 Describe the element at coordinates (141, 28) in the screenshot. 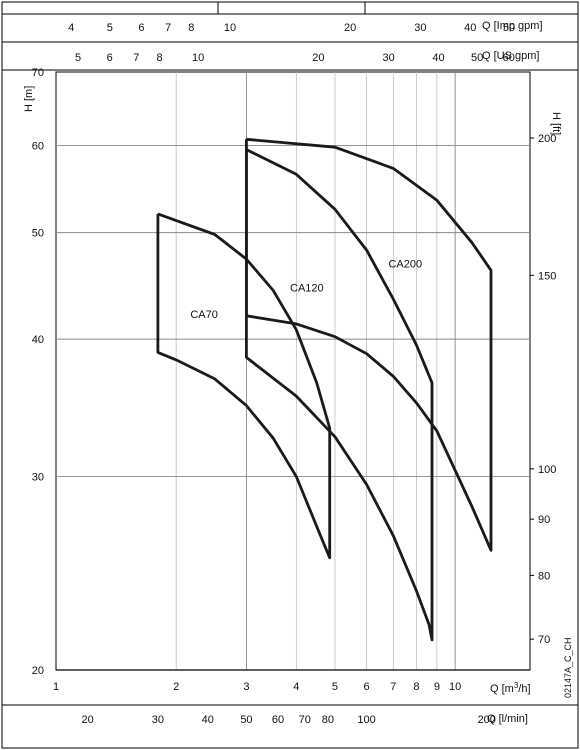

I see `x-tick-label-imp-gpm: 6` at that location.